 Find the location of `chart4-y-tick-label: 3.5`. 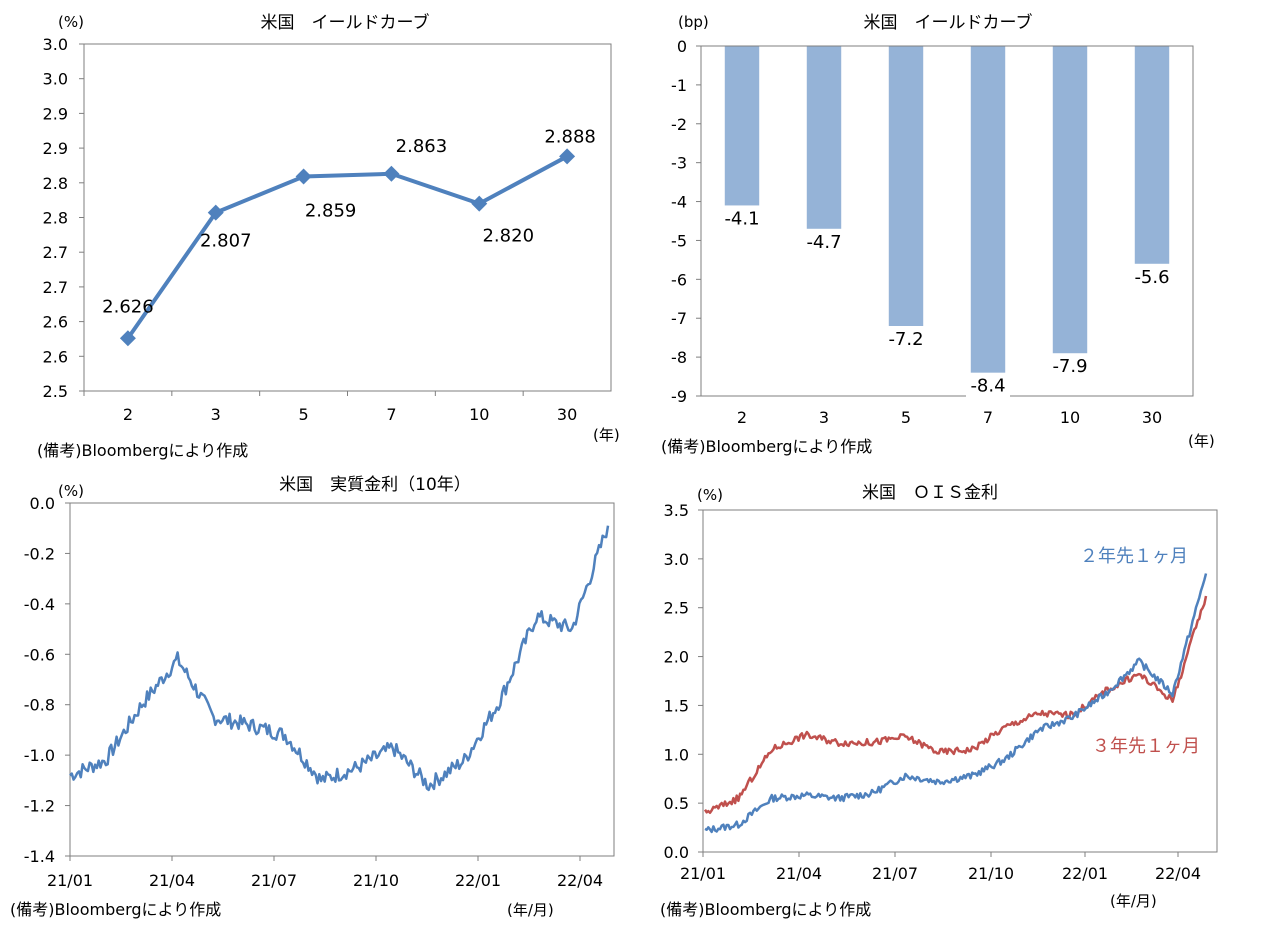

chart4-y-tick-label: 3.5 is located at coordinates (676, 510).